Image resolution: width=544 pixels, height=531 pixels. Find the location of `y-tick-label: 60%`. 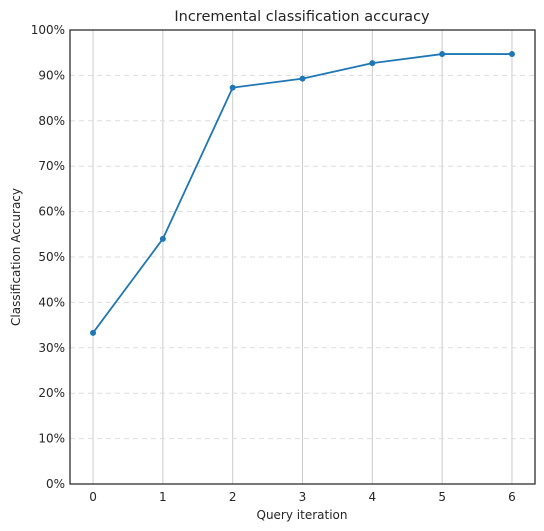

y-tick-label: 60% is located at coordinates (51, 212).